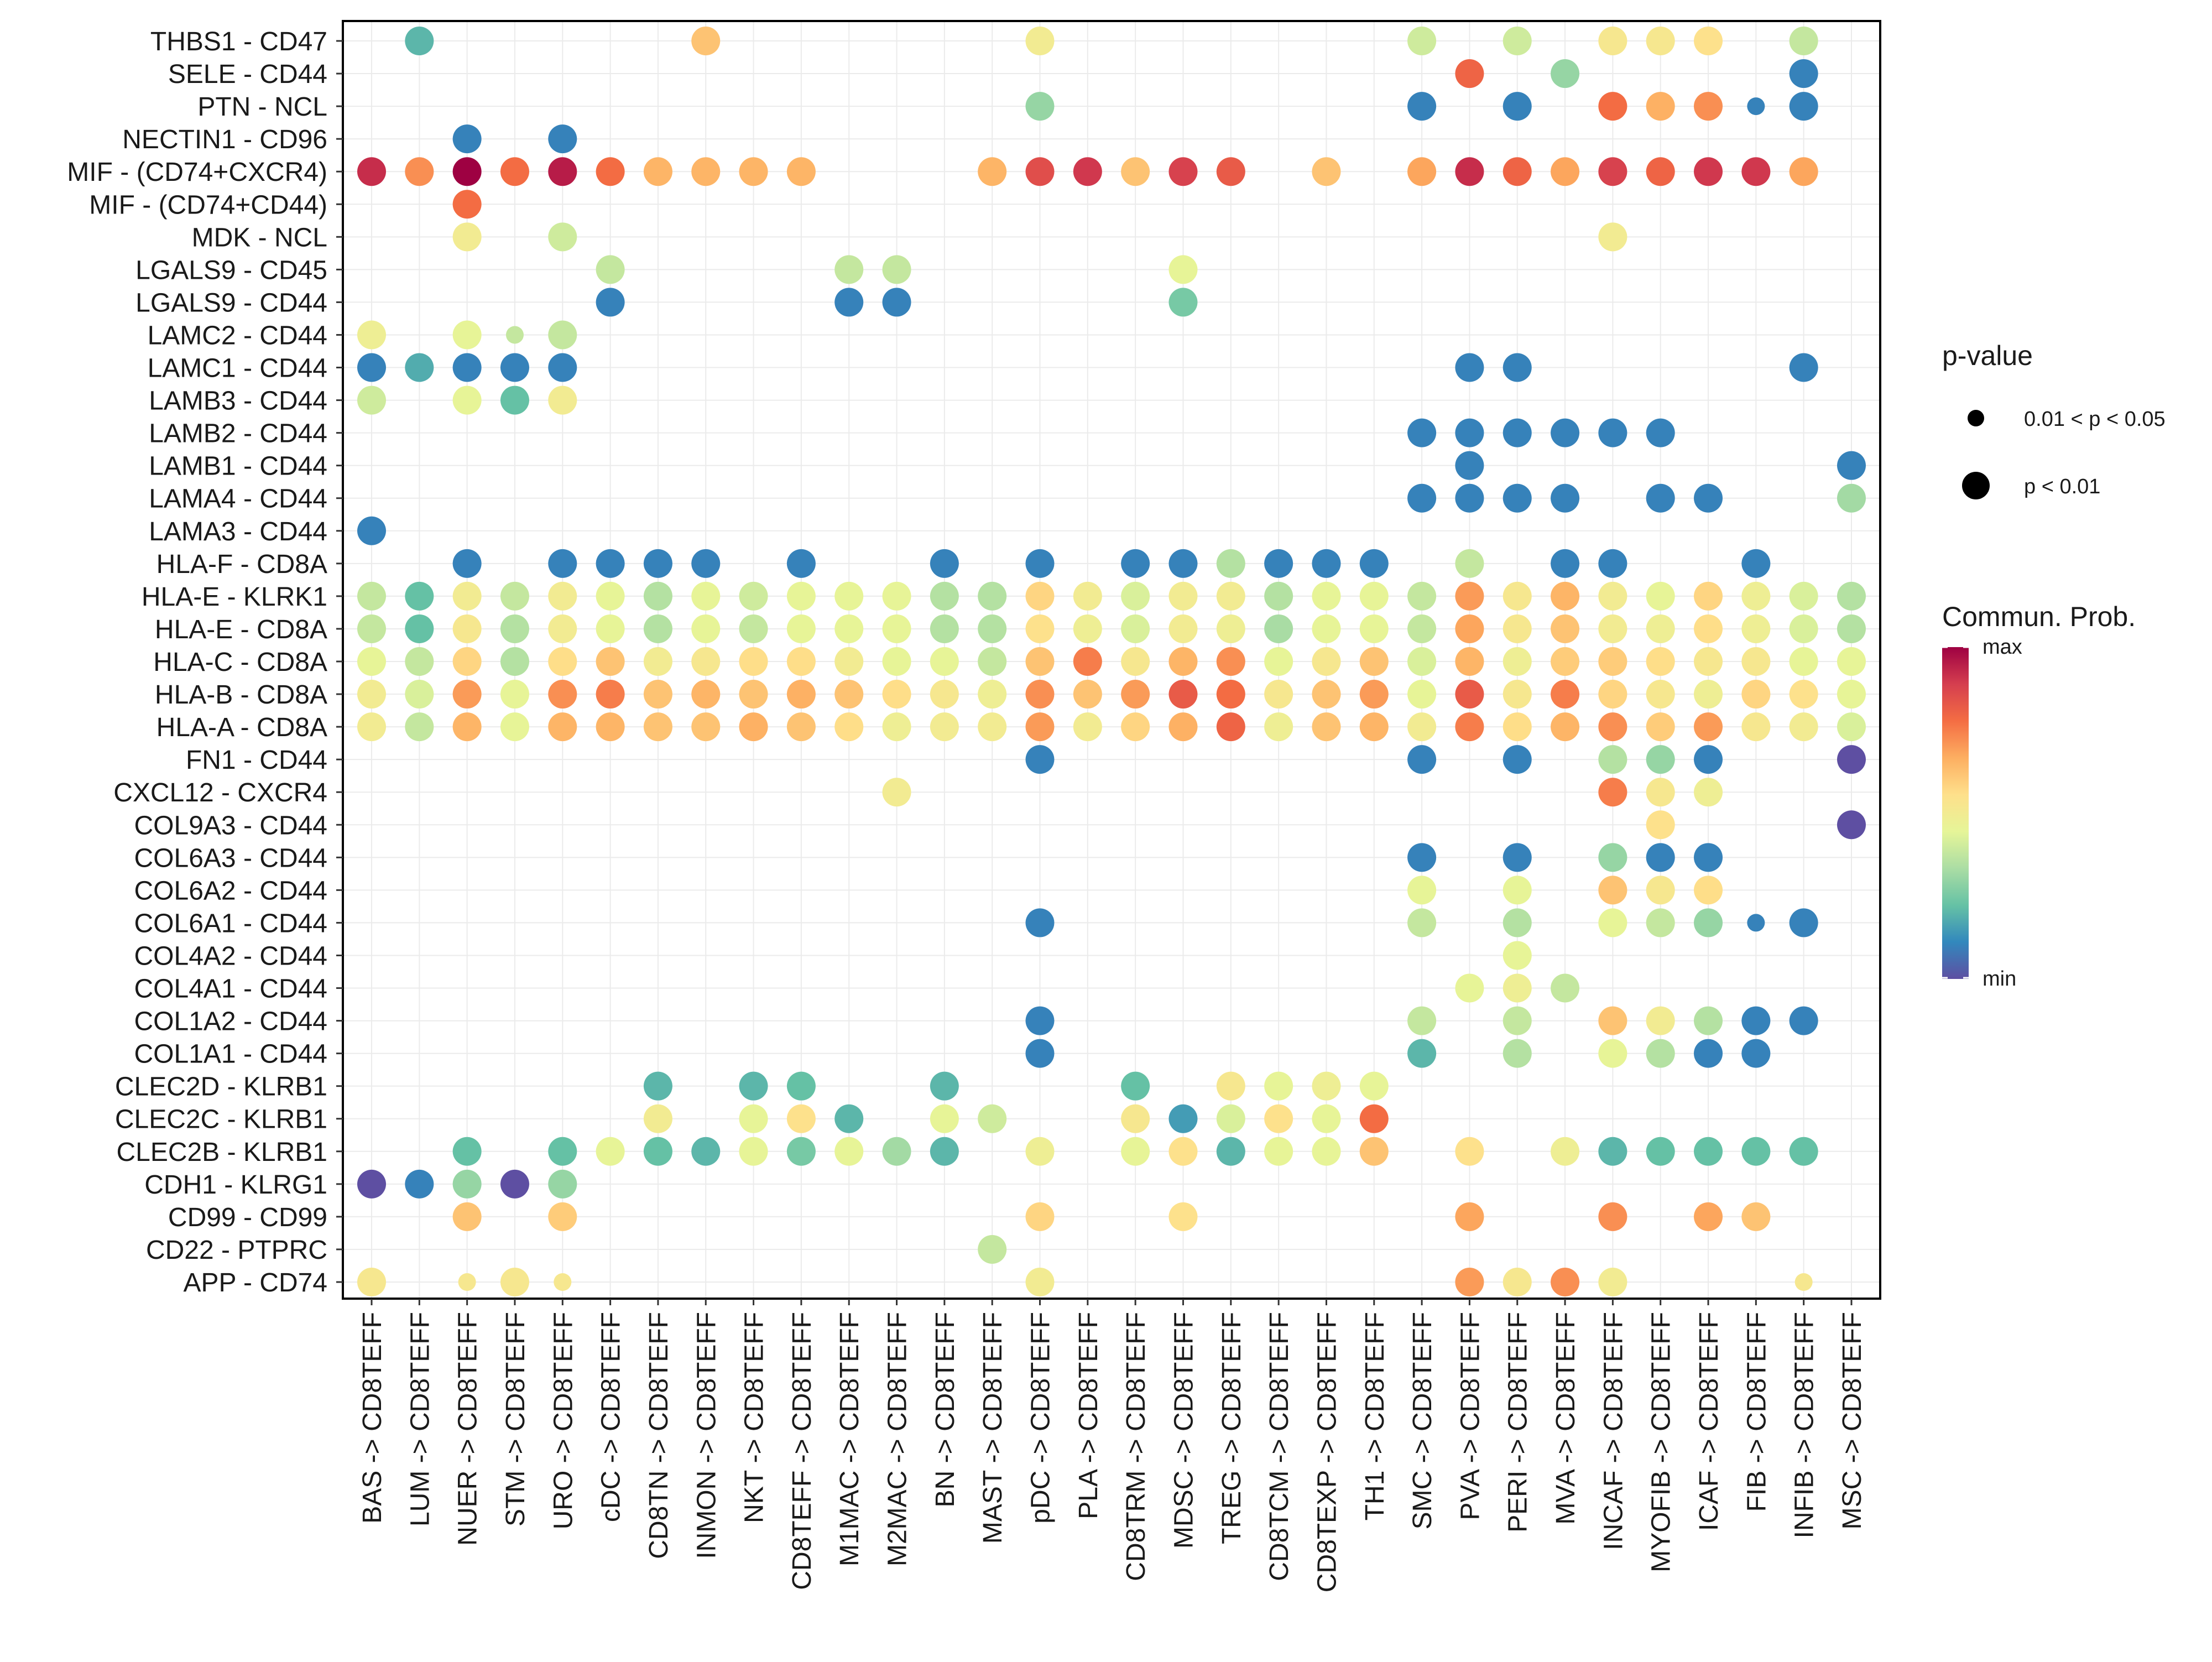 This screenshot has height=1662, width=2212. What do you see at coordinates (238, 531) in the screenshot?
I see `y-tick-label: LAMA3 - CD44` at bounding box center [238, 531].